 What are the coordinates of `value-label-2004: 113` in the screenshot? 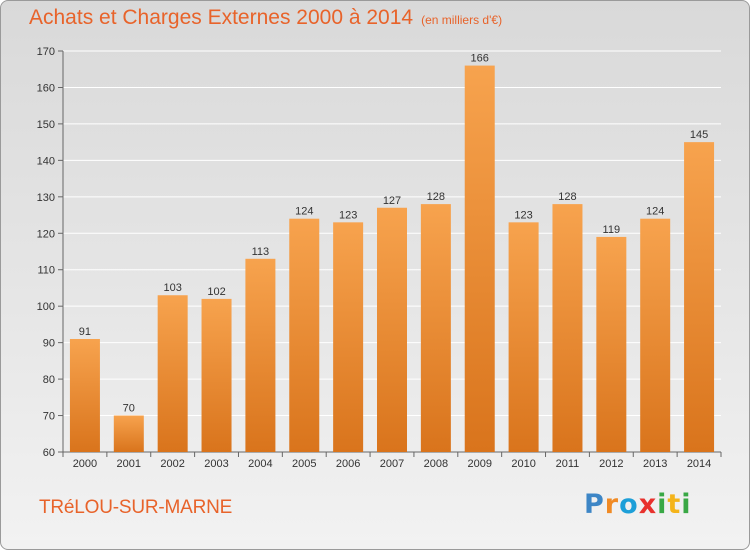 It's located at (261, 252).